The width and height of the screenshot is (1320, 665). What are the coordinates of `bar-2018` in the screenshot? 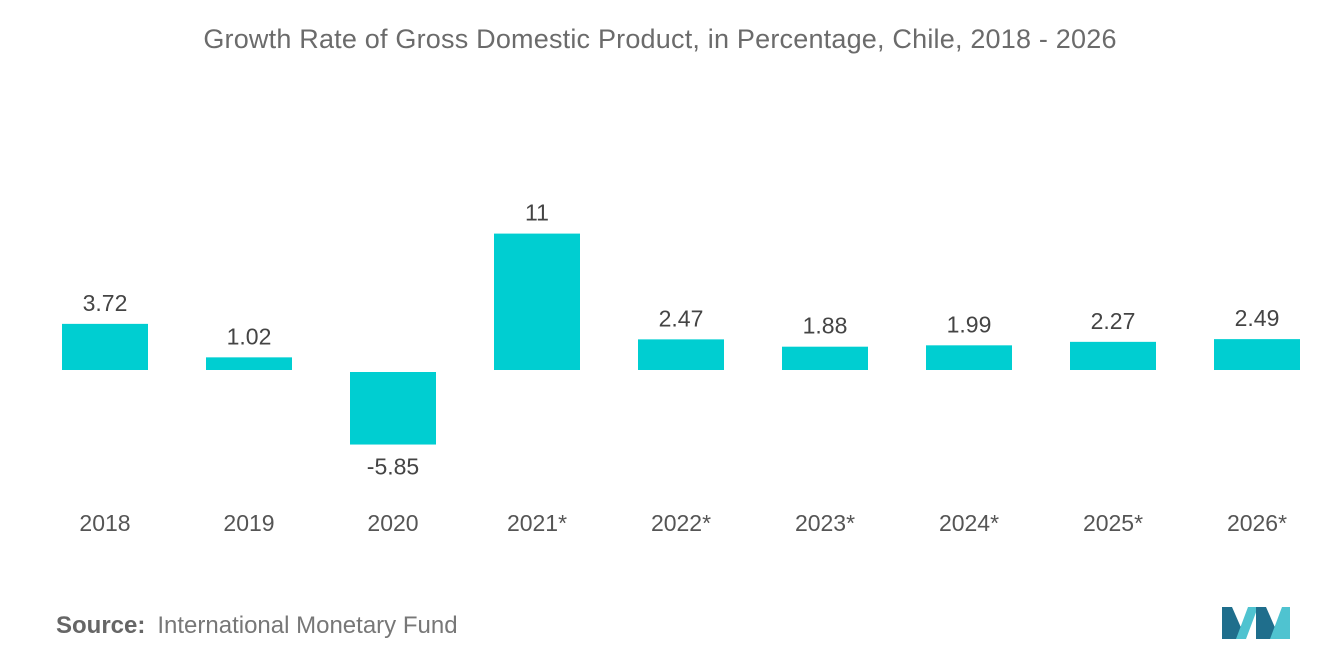 It's located at (105, 346).